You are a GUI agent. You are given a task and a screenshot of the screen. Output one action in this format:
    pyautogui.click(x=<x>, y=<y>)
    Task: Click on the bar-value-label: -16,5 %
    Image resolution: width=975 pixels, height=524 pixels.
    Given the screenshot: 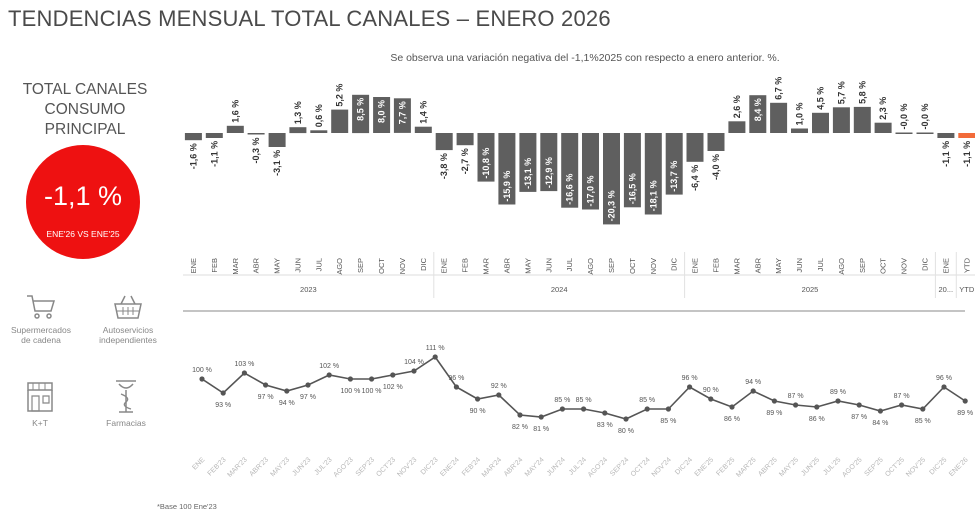 What is the action you would take?
    pyautogui.click(x=632, y=188)
    